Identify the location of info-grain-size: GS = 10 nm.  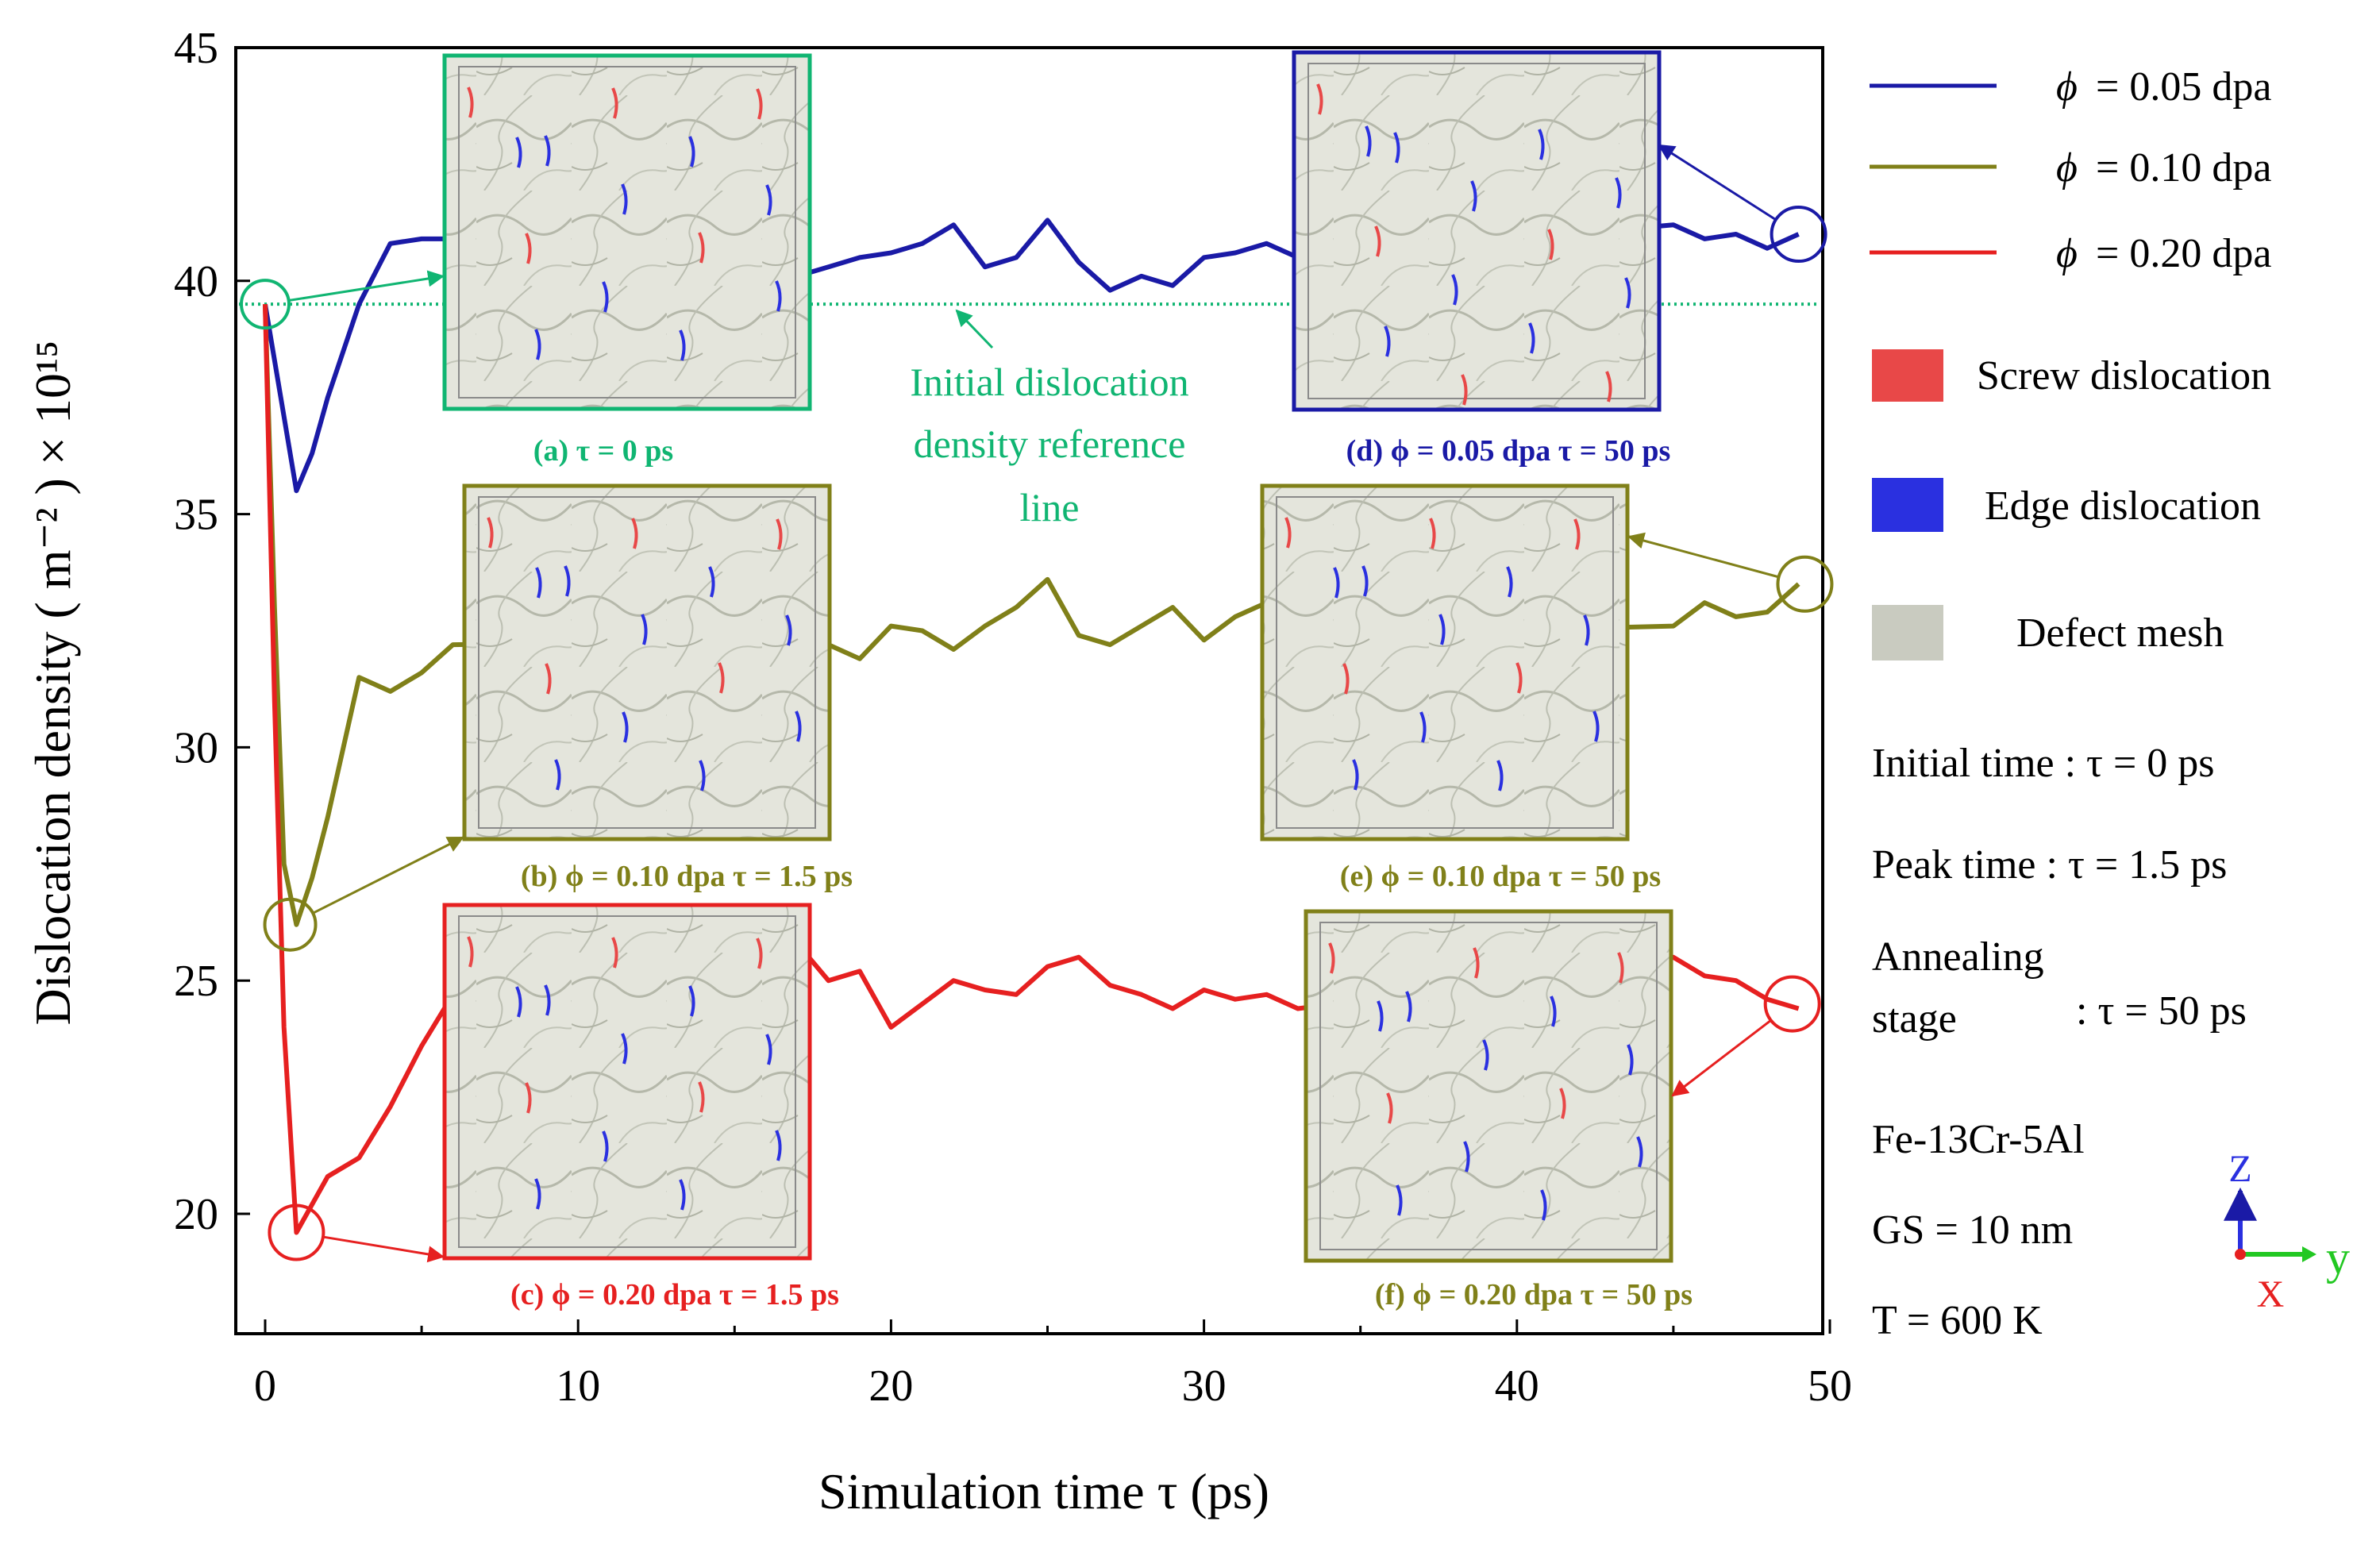
(1972, 1230).